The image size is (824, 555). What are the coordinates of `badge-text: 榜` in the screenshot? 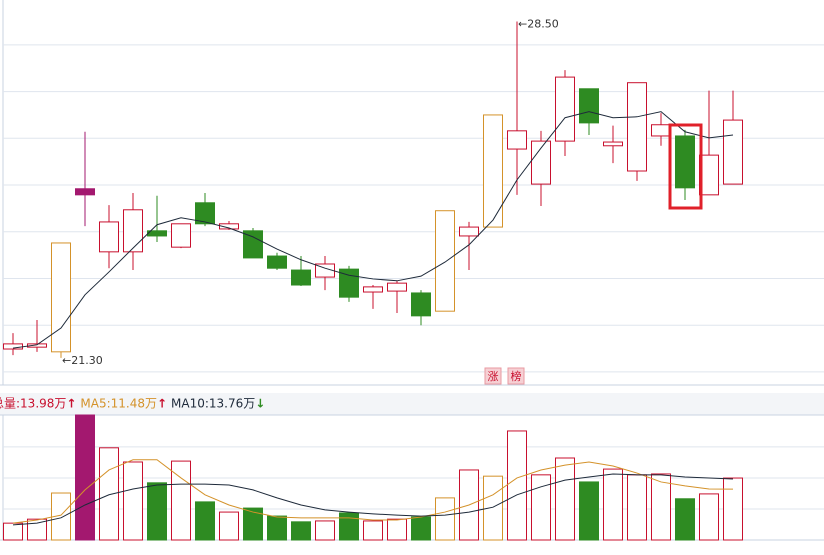 It's located at (516, 376).